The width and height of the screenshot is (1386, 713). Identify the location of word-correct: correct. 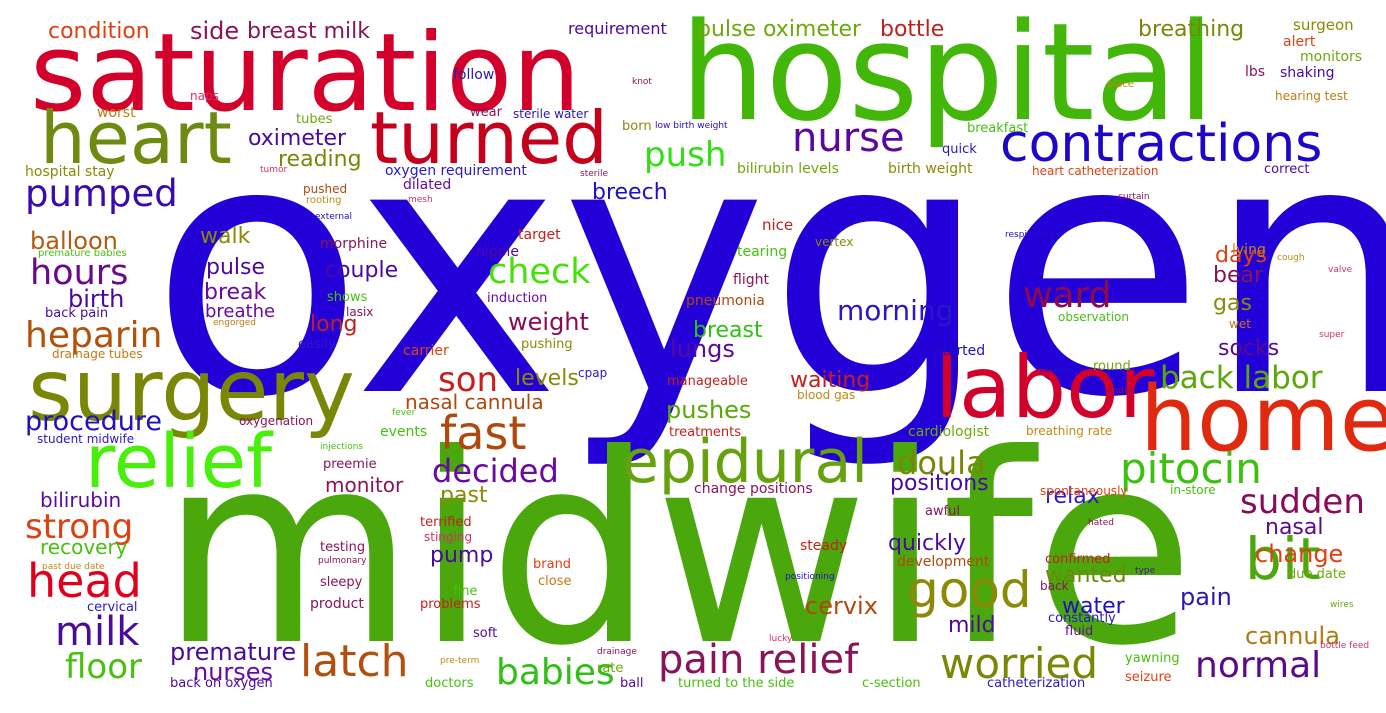
(1287, 169).